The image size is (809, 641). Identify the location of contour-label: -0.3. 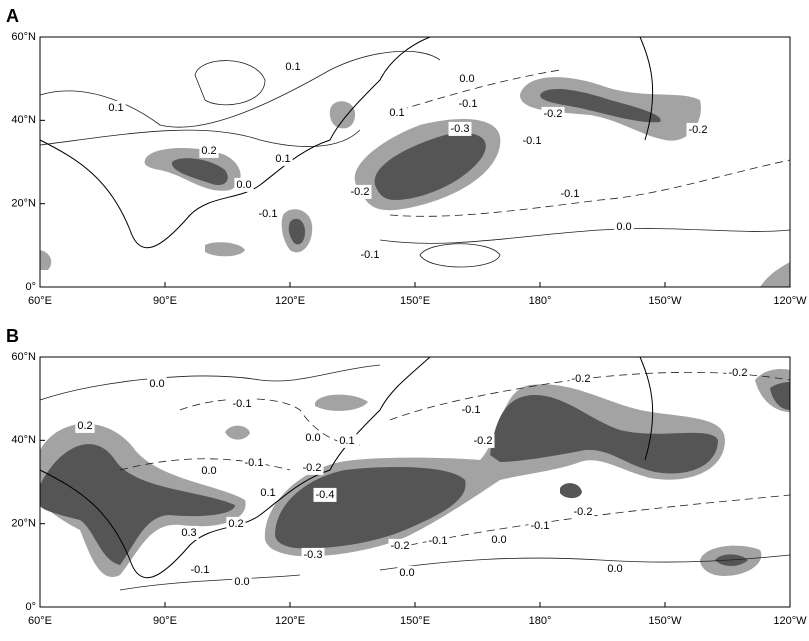
(460, 129).